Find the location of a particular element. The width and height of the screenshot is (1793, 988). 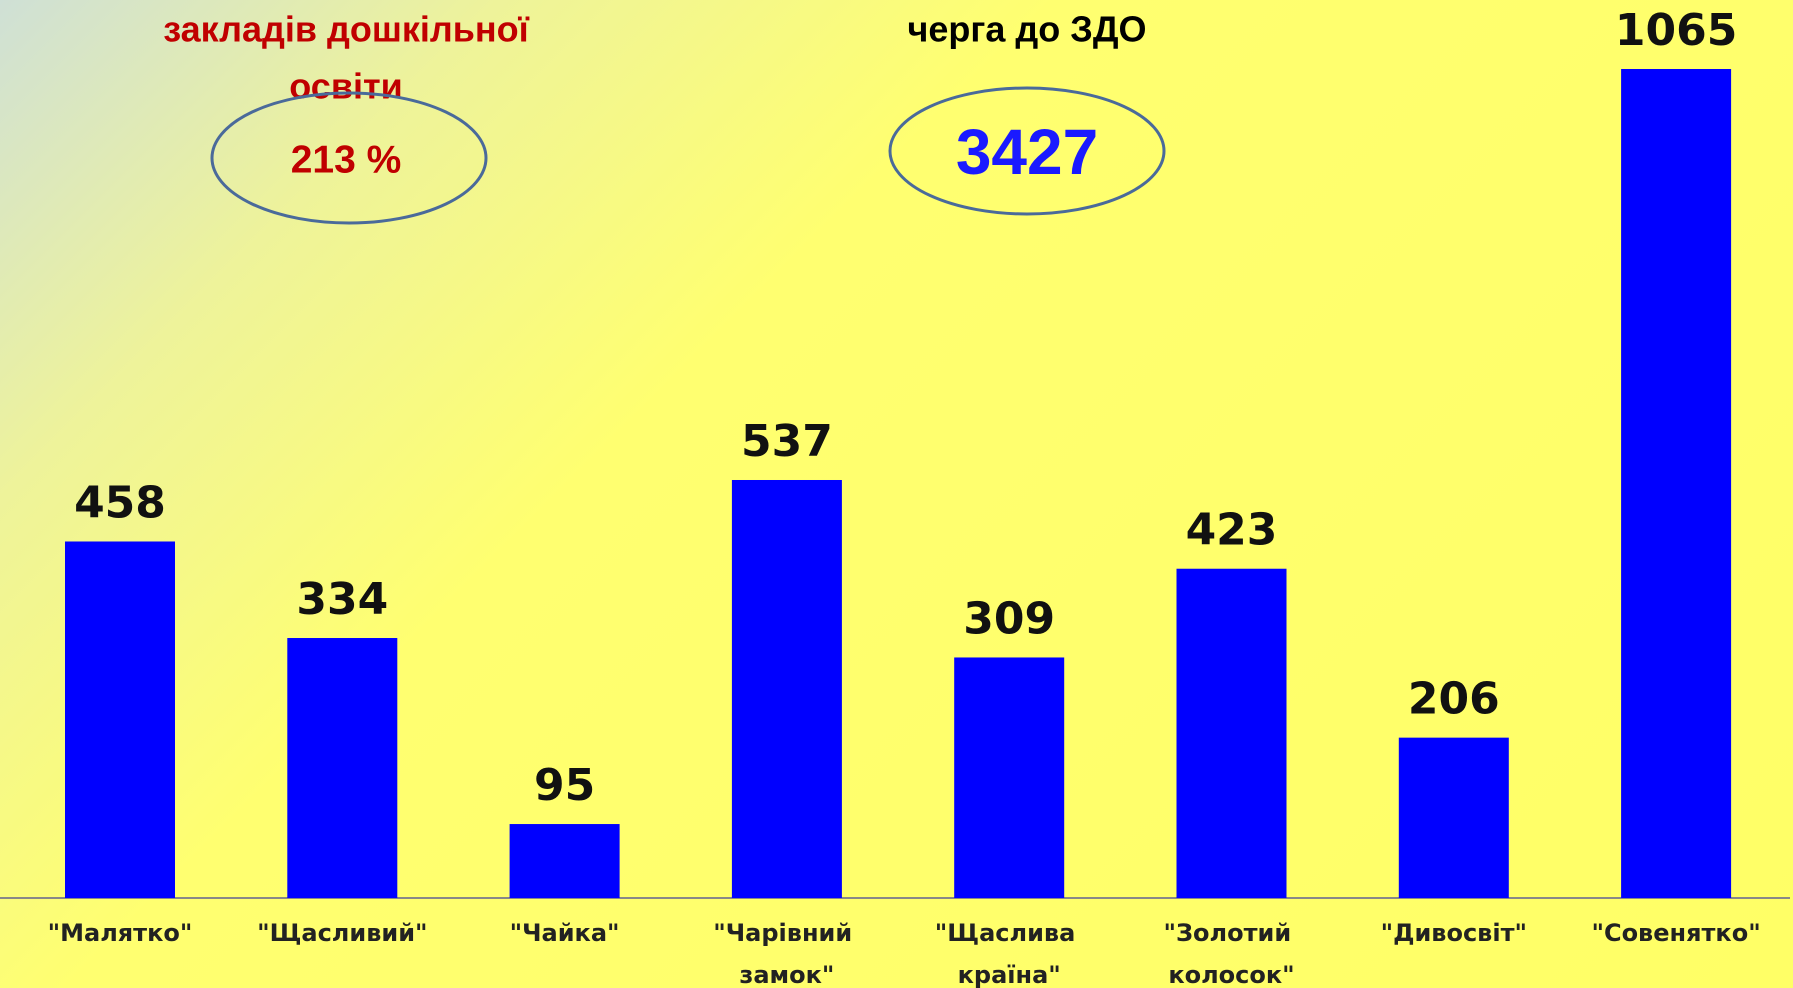

value-label: 458 is located at coordinates (120, 502).